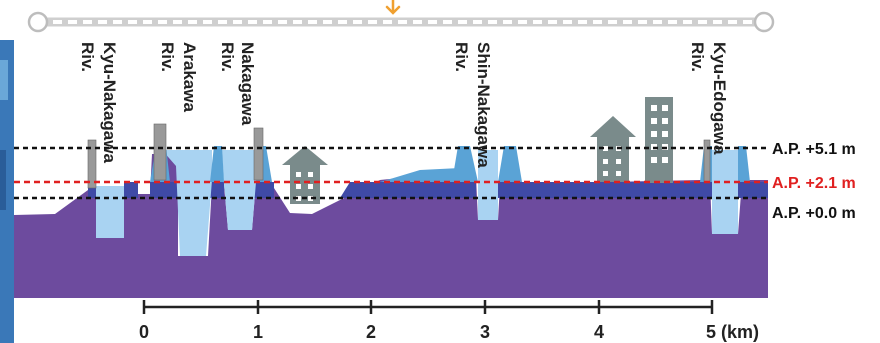 The image size is (880, 343). I want to click on river-label-kyu-edogawa-suffix: Riv., so click(697, 57).